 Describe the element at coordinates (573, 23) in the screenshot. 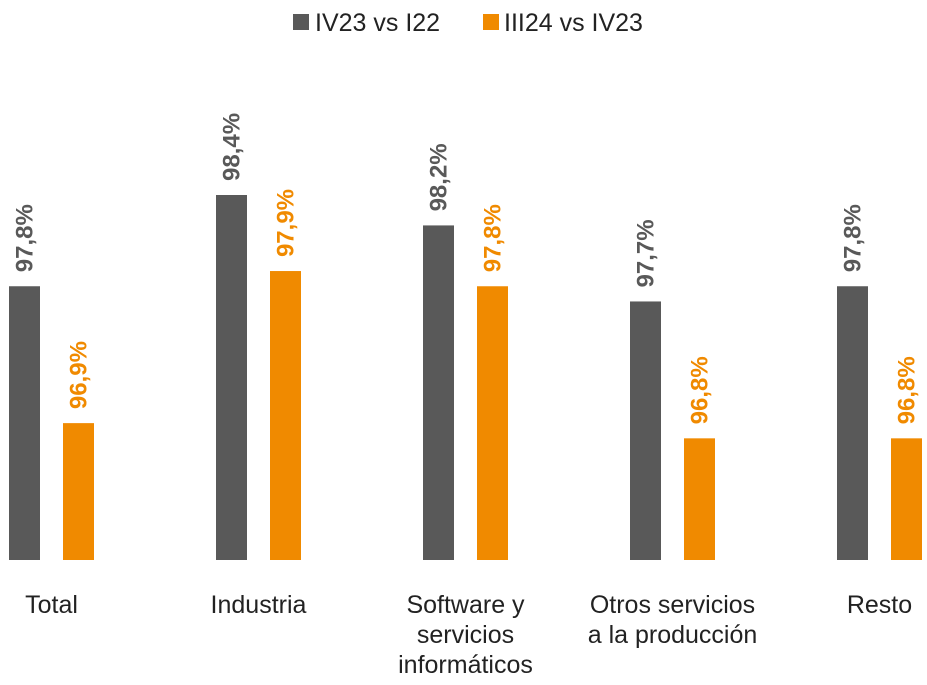

I see `legend-label-series-2: III24 vs IV23` at that location.